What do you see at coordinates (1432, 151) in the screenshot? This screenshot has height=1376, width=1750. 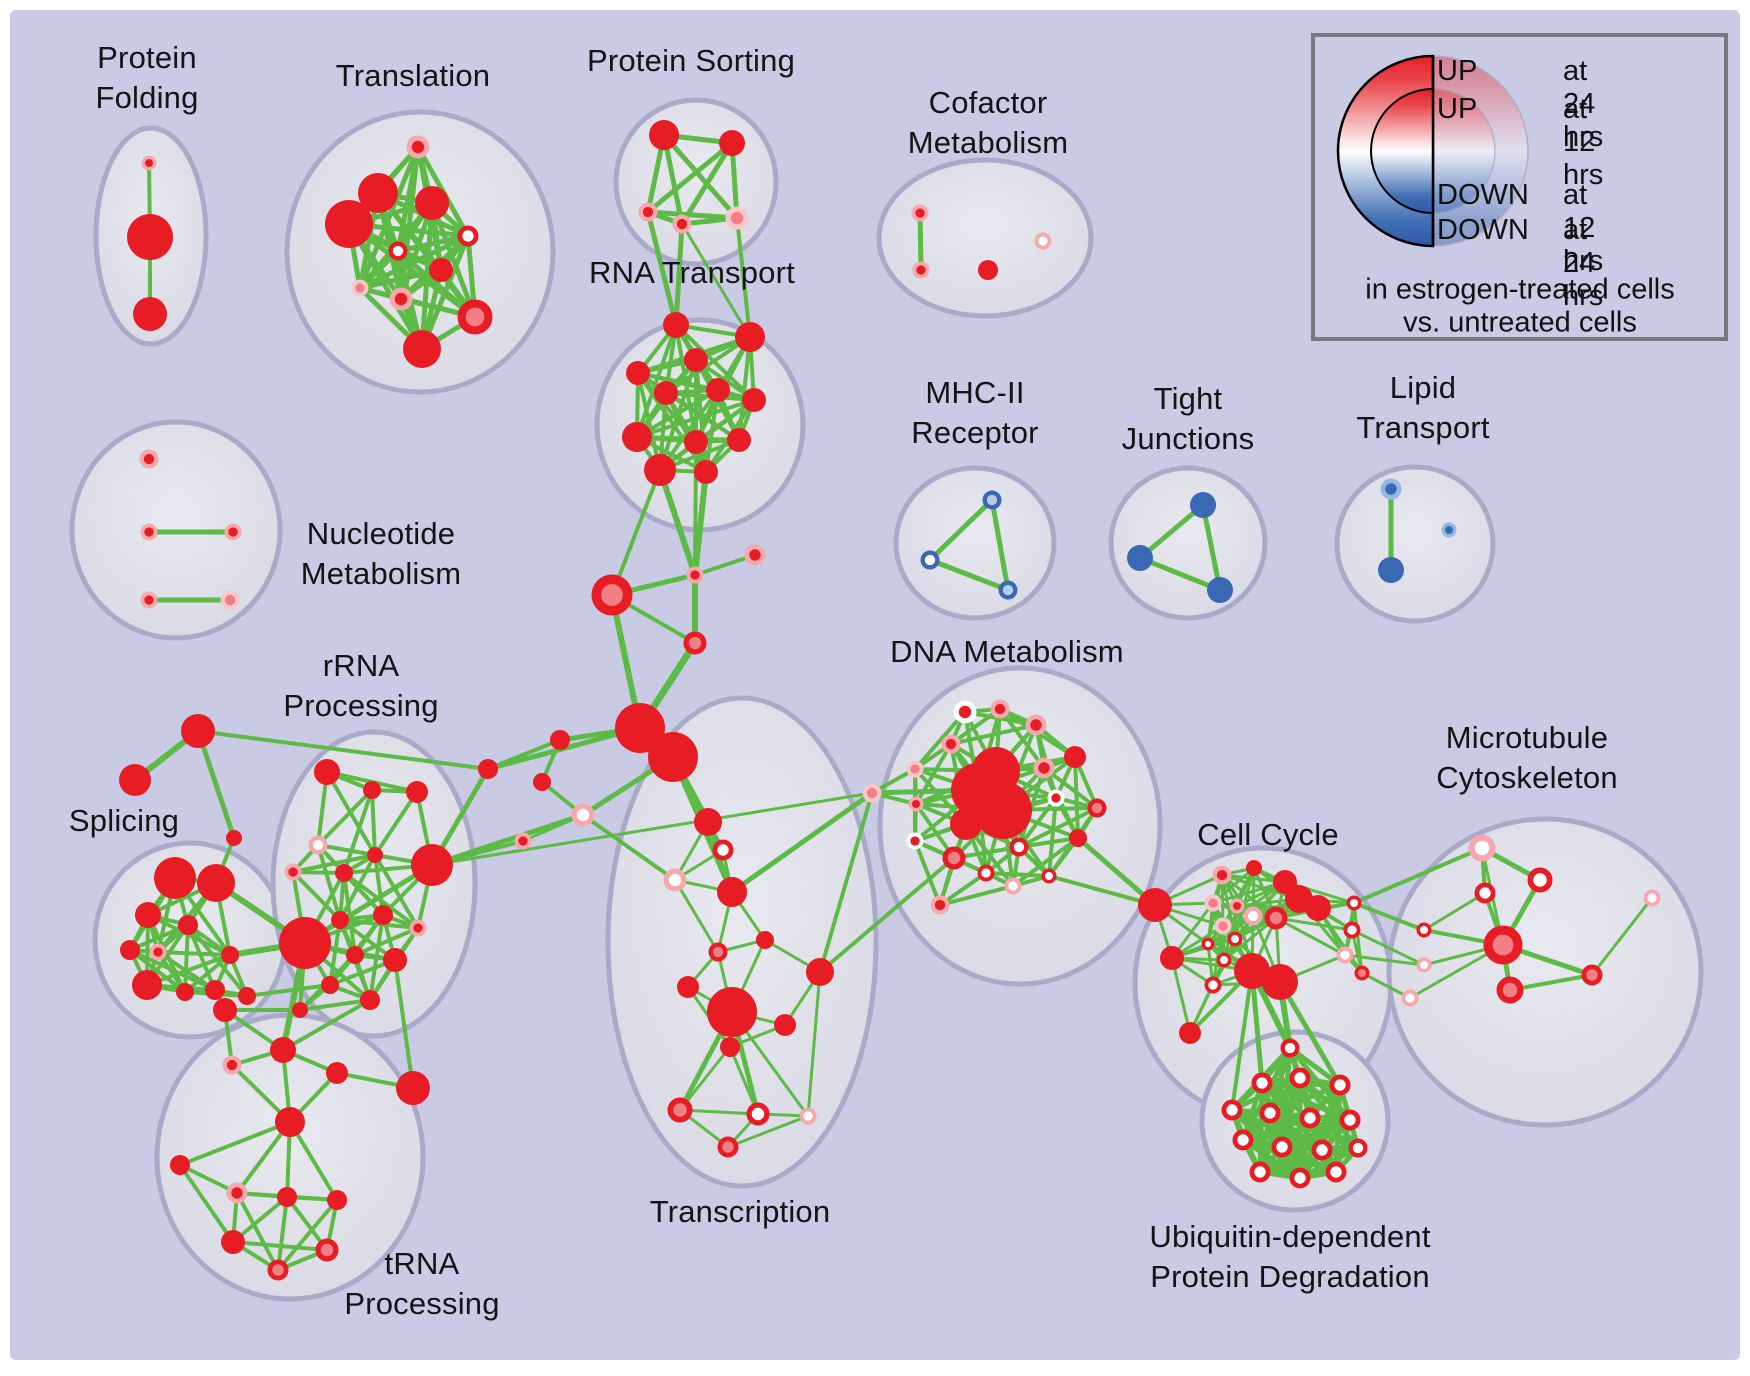 I see `legend-graphic` at bounding box center [1432, 151].